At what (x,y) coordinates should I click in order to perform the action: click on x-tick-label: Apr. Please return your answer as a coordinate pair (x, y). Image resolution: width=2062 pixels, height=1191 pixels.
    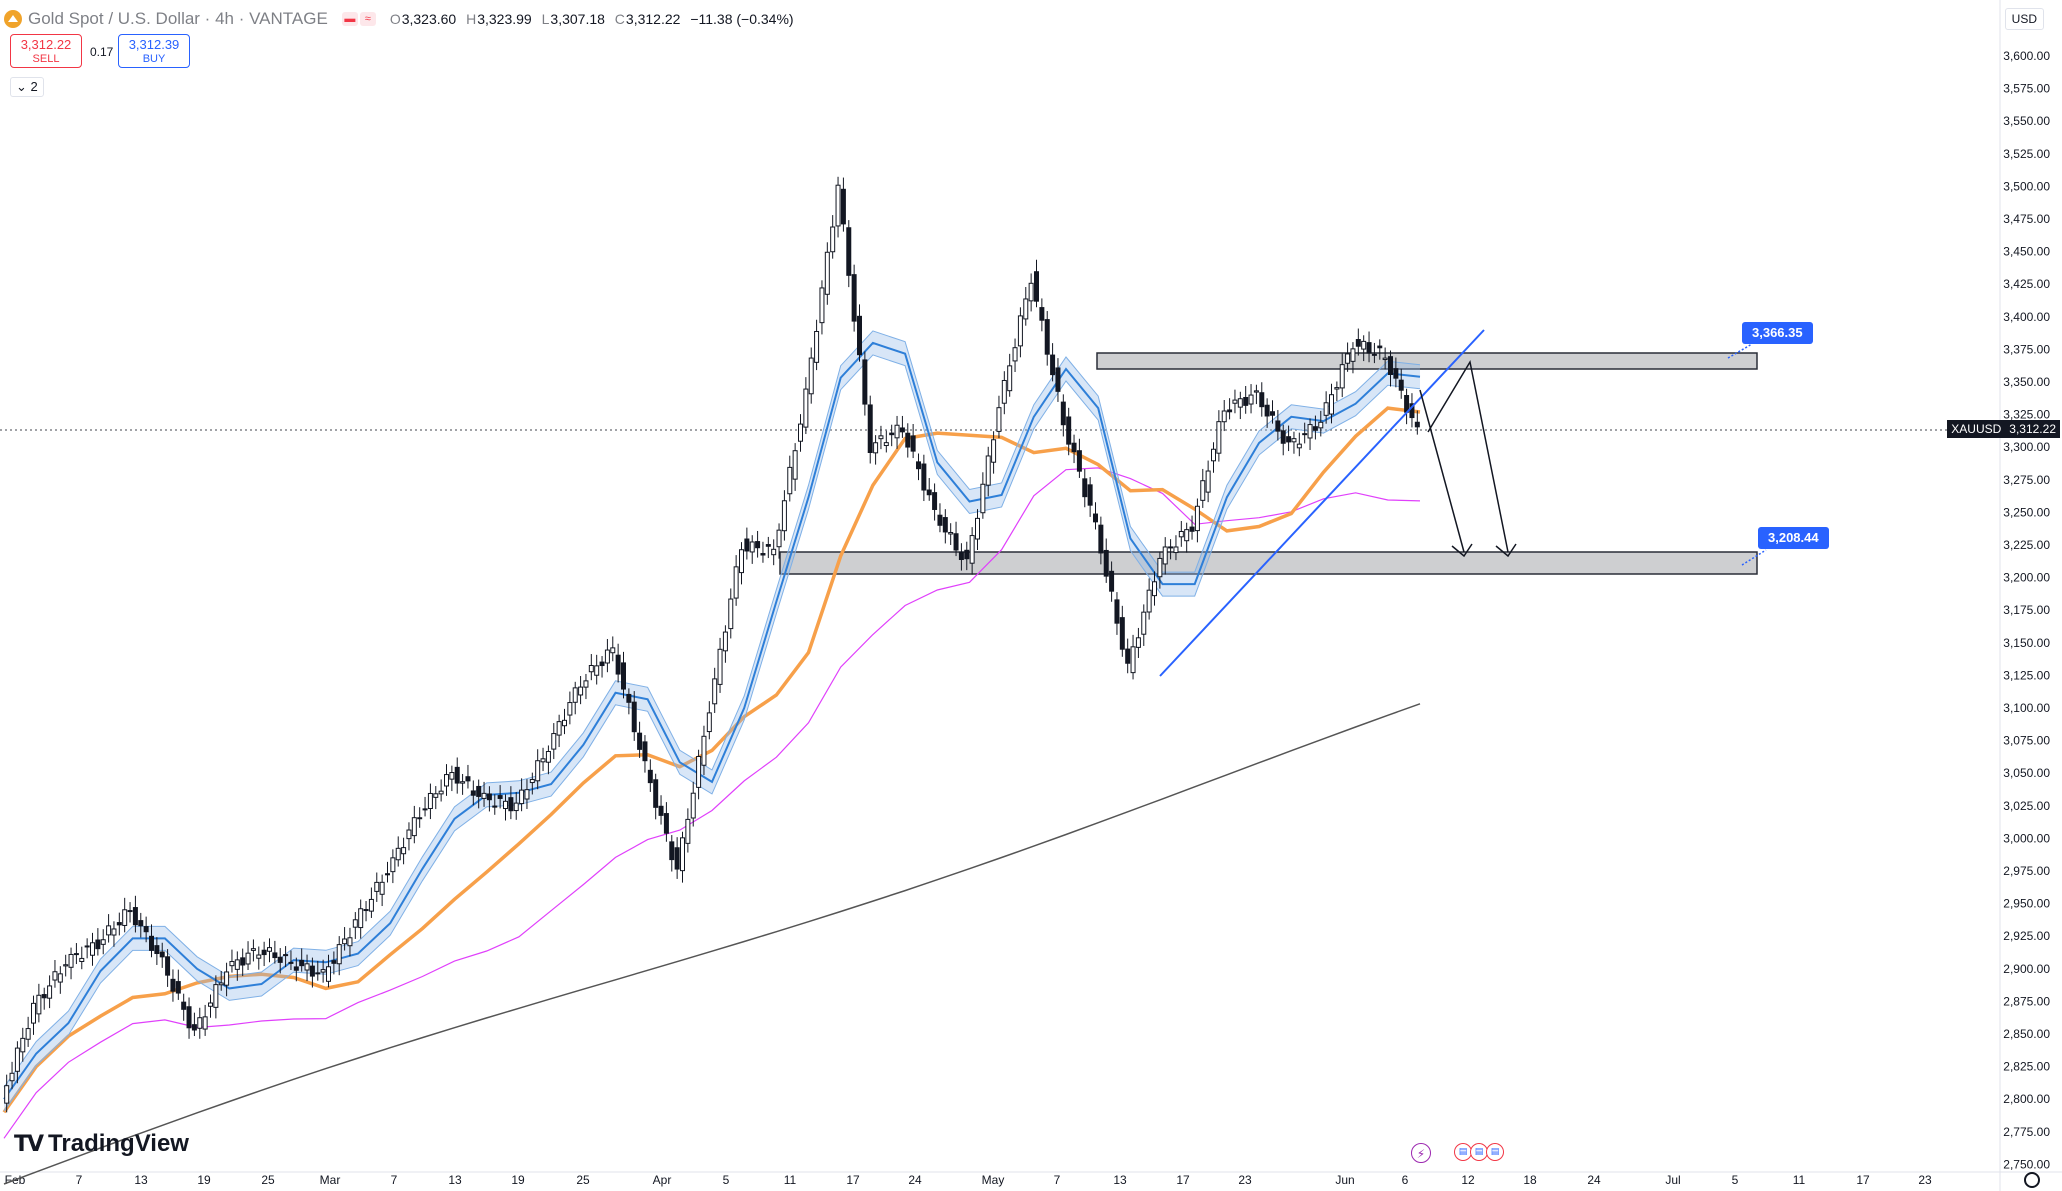
    Looking at the image, I should click on (662, 1180).